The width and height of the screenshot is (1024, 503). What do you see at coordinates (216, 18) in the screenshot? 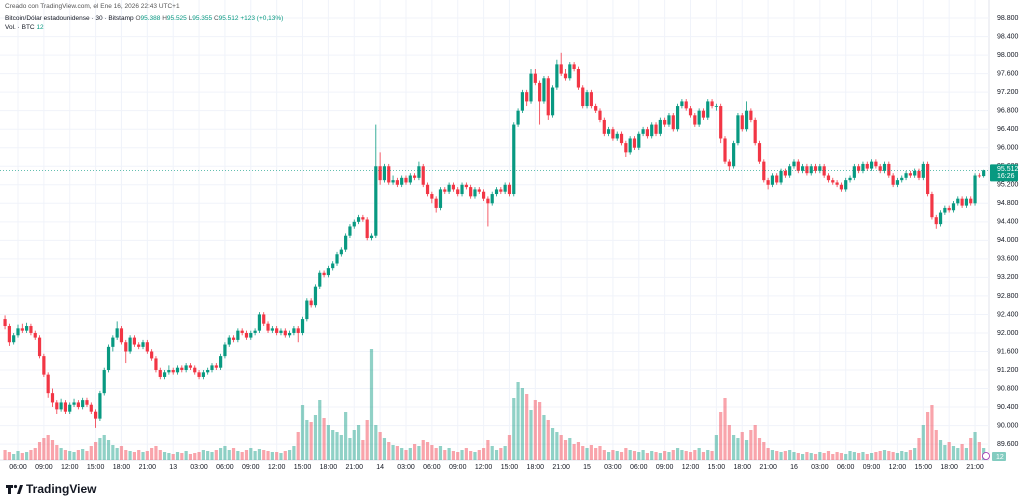
I see `ohlc-key: C` at bounding box center [216, 18].